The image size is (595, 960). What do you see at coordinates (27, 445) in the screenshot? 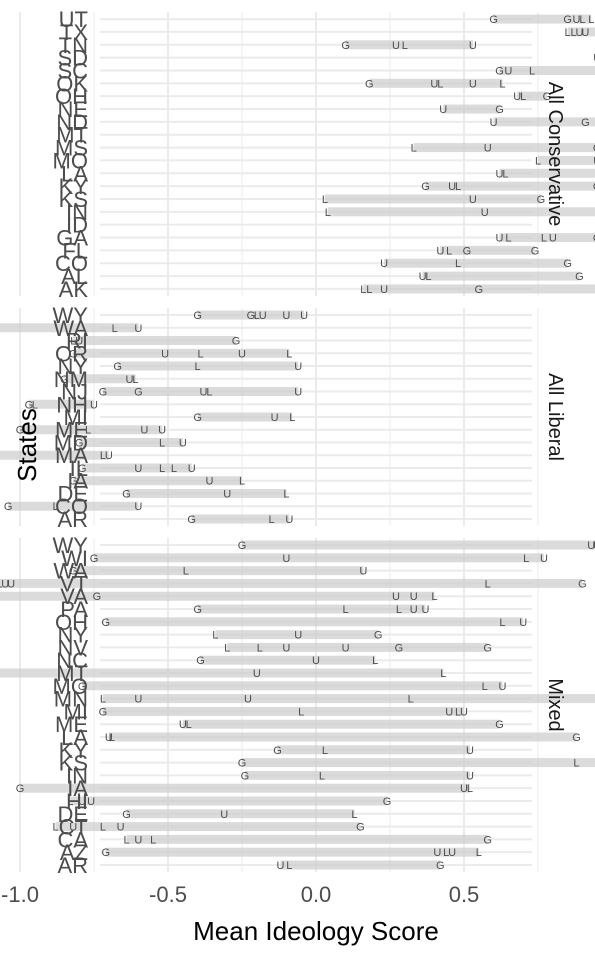
I see `y-axis-title: States` at bounding box center [27, 445].